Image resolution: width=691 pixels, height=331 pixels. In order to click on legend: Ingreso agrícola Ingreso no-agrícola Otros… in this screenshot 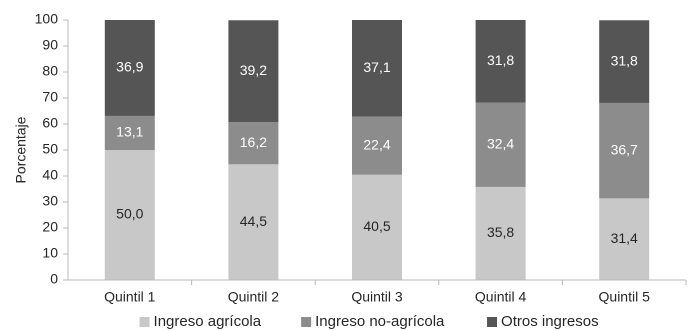, I will do `click(369, 321)`.